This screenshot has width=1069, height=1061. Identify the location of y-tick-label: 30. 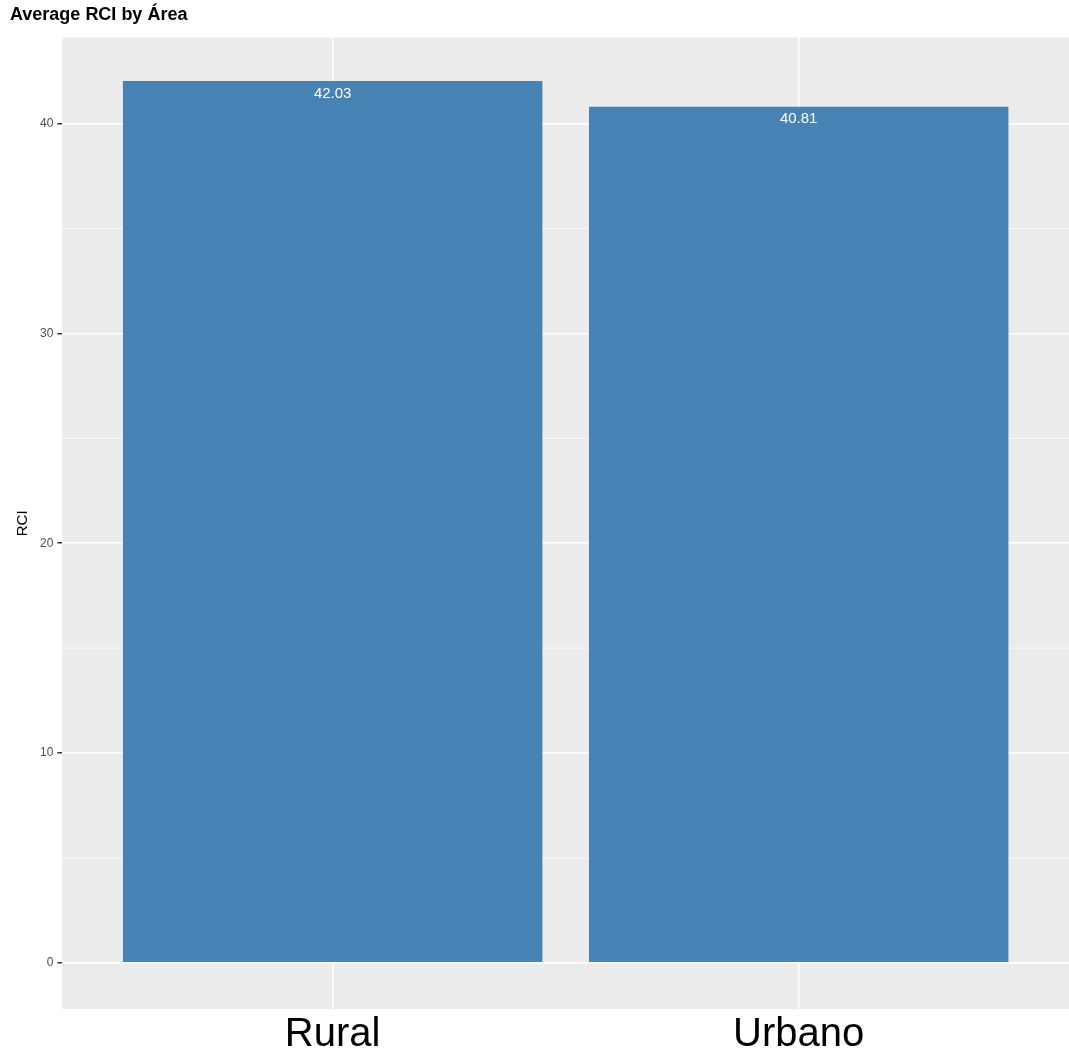
(46, 332).